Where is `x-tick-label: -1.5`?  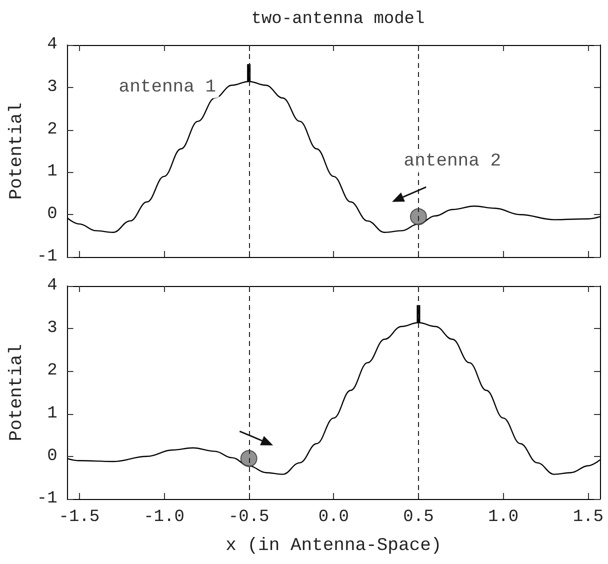
x-tick-label: -1.5 is located at coordinates (79, 517).